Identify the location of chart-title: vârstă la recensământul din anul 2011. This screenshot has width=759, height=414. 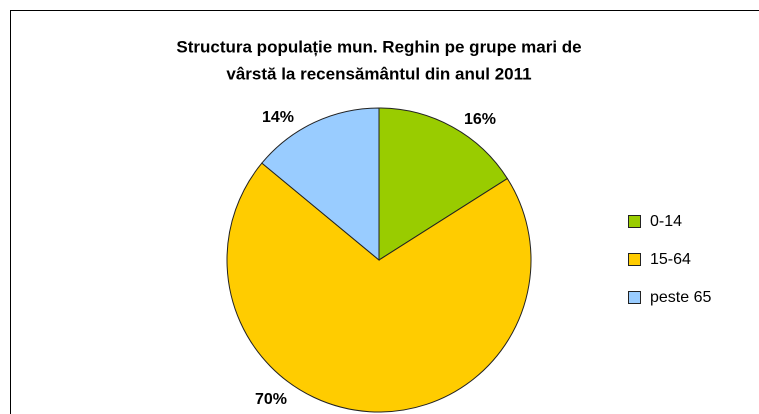
(378, 73).